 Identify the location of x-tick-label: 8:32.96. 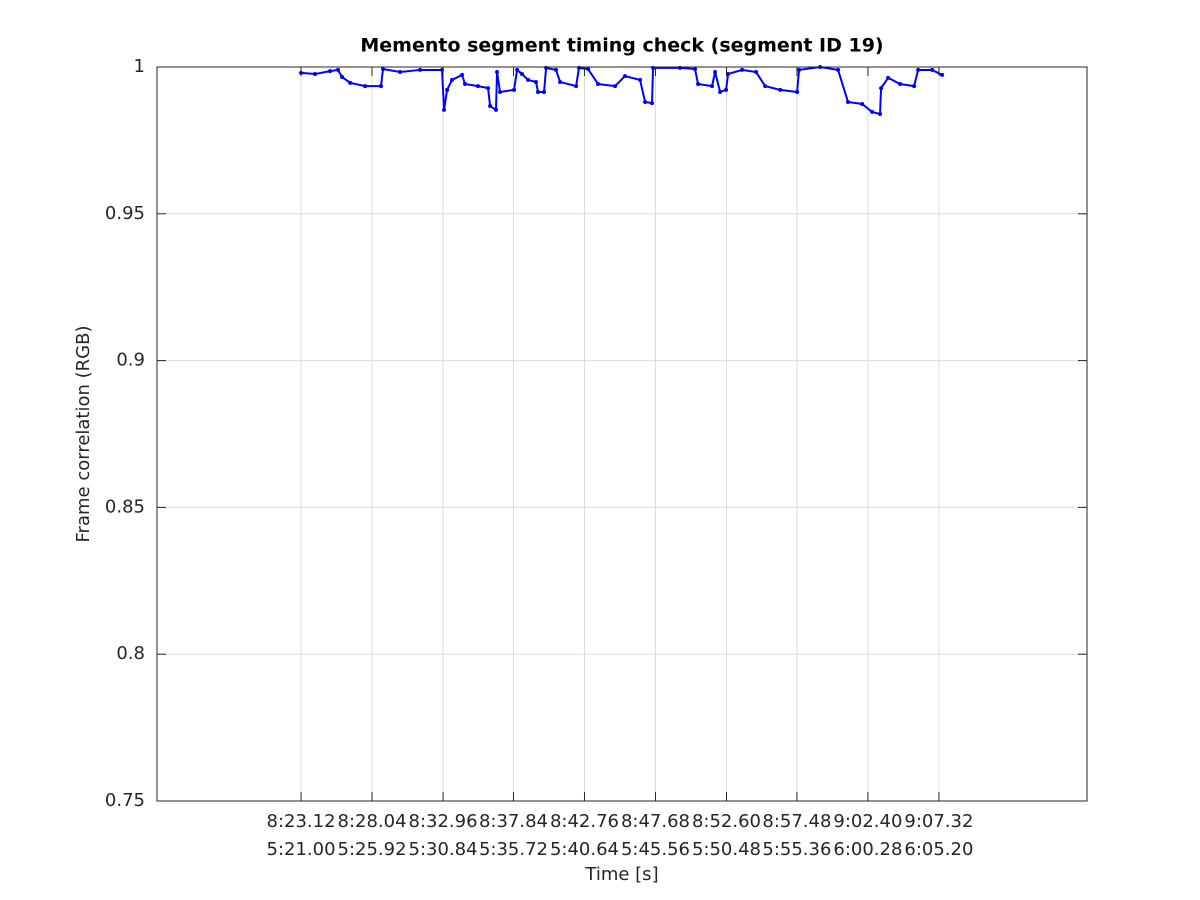
(443, 821).